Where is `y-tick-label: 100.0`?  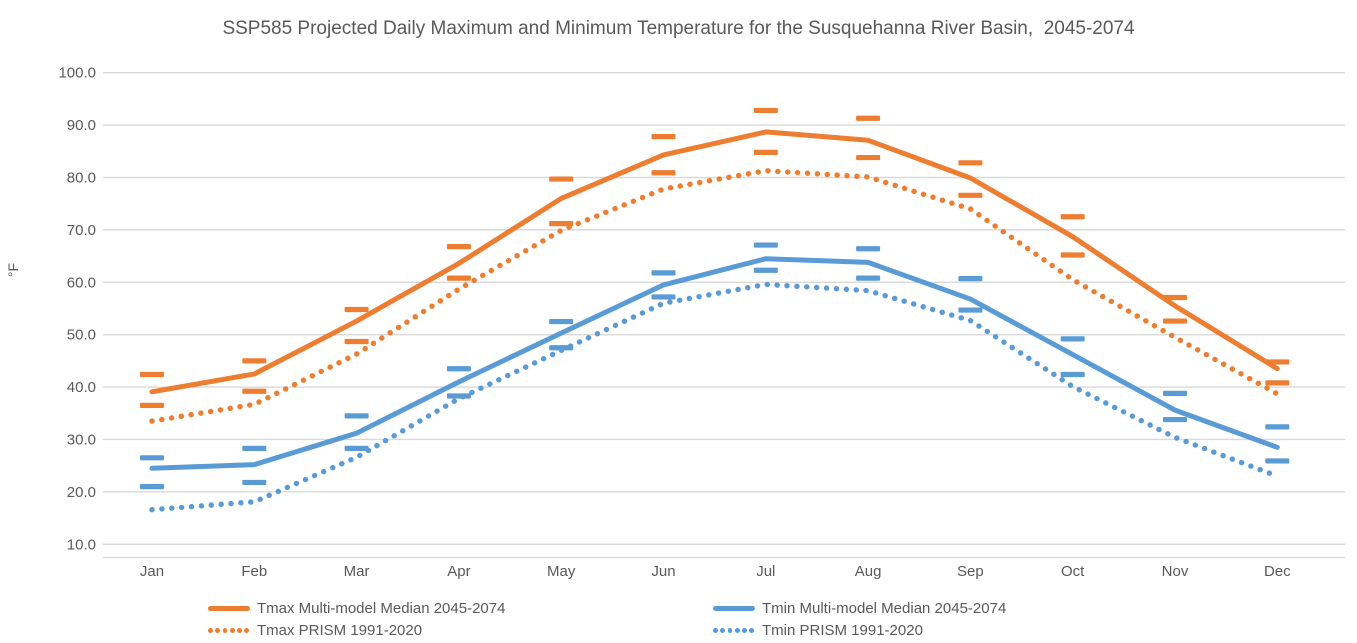
y-tick-label: 100.0 is located at coordinates (77, 73).